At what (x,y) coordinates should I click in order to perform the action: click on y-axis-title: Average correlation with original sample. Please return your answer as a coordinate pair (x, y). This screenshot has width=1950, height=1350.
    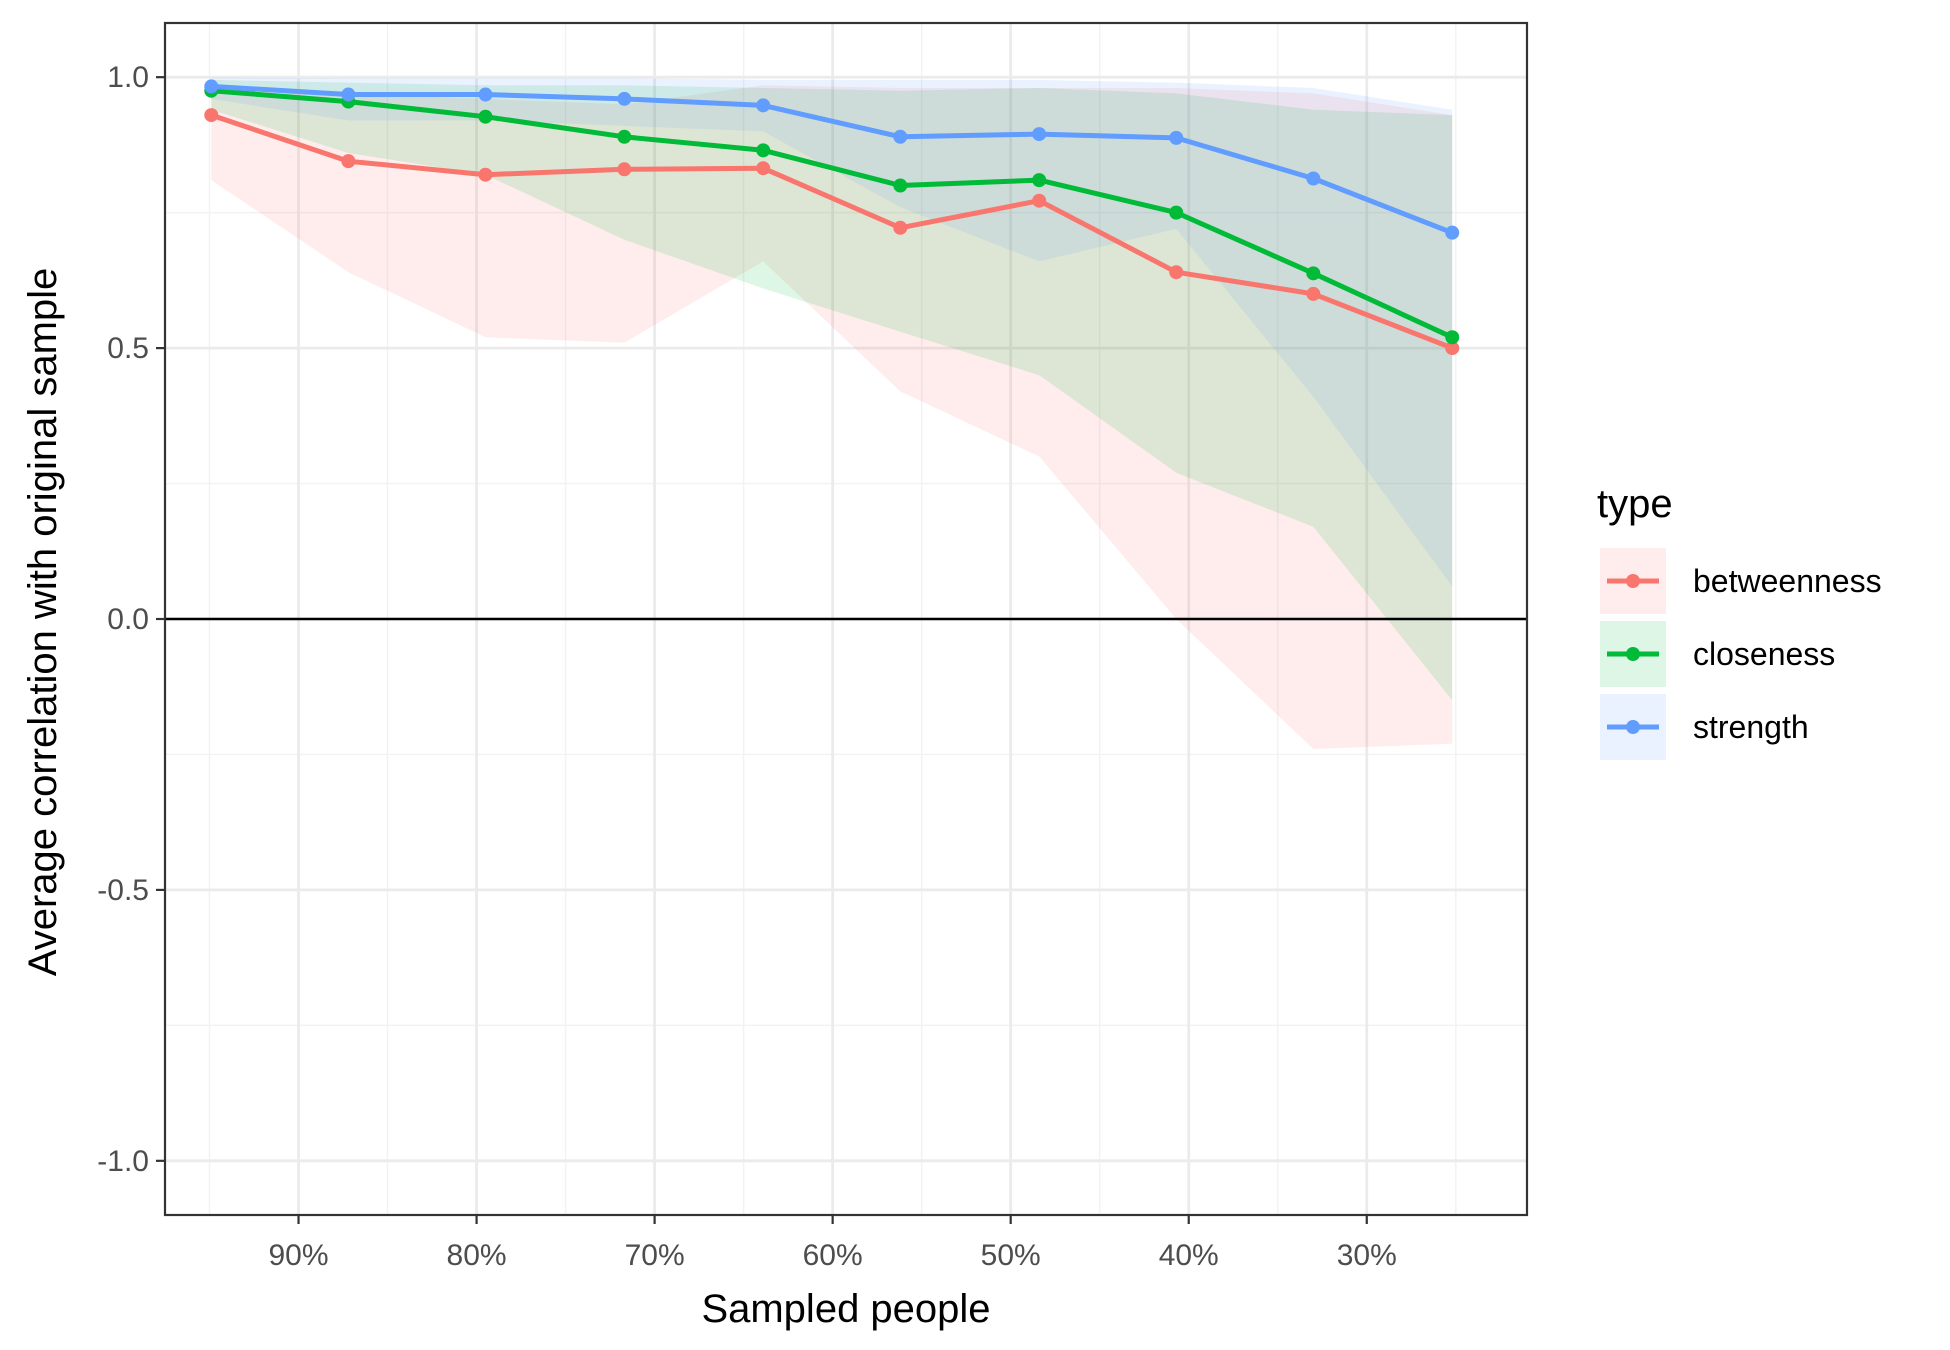
    Looking at the image, I should click on (43, 622).